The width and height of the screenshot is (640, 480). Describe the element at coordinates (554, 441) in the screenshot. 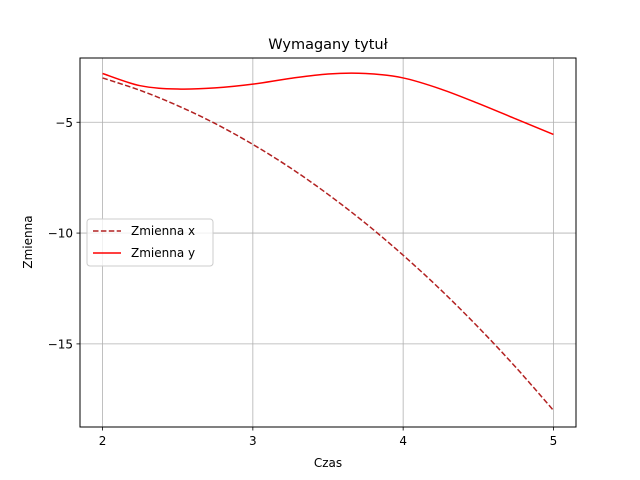

I see `x-tick-label: 5` at that location.